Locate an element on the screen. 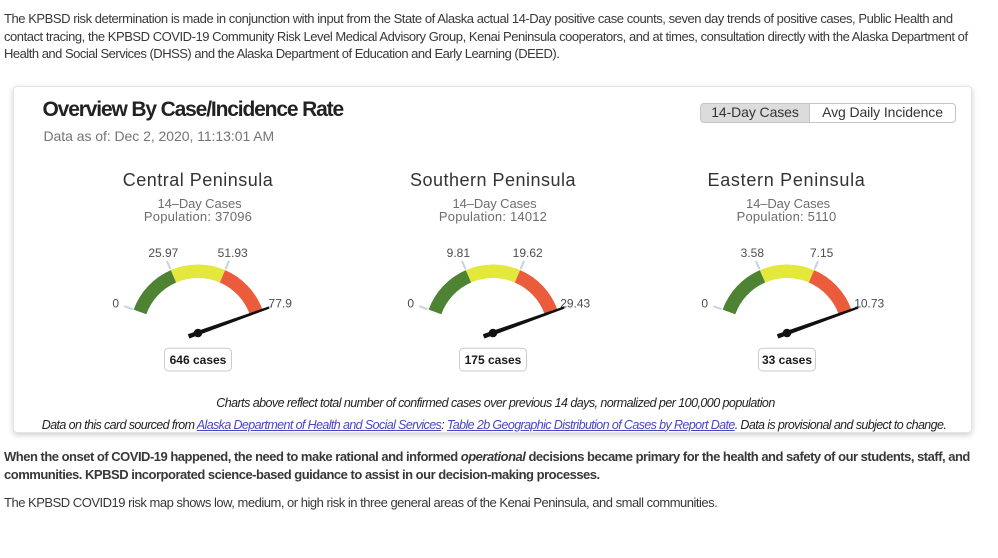 The image size is (998, 558). svg-text: 9.81 is located at coordinates (459, 253).